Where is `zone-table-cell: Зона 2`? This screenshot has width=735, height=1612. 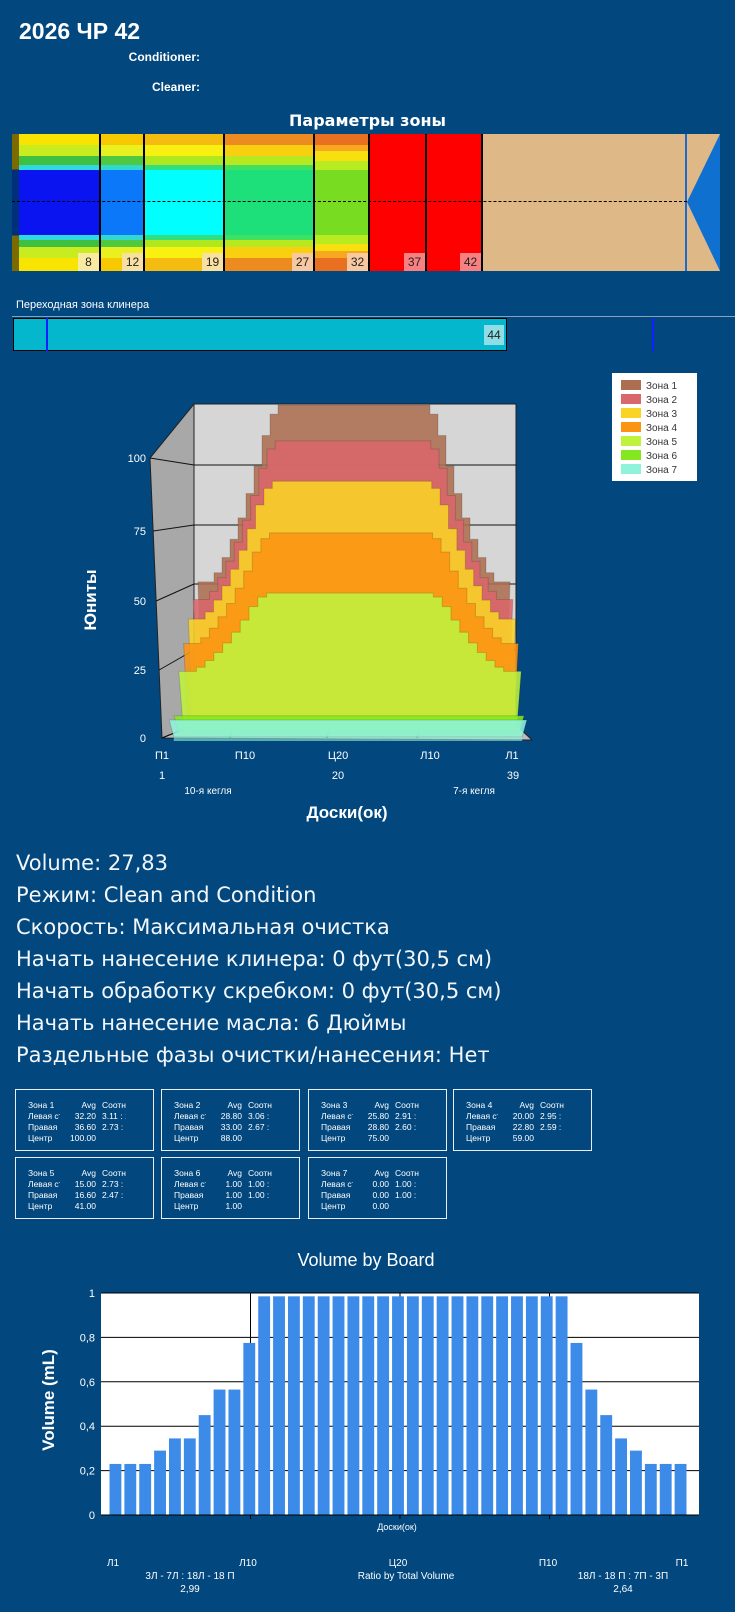
zone-table-cell: Зона 2 is located at coordinates (187, 1105).